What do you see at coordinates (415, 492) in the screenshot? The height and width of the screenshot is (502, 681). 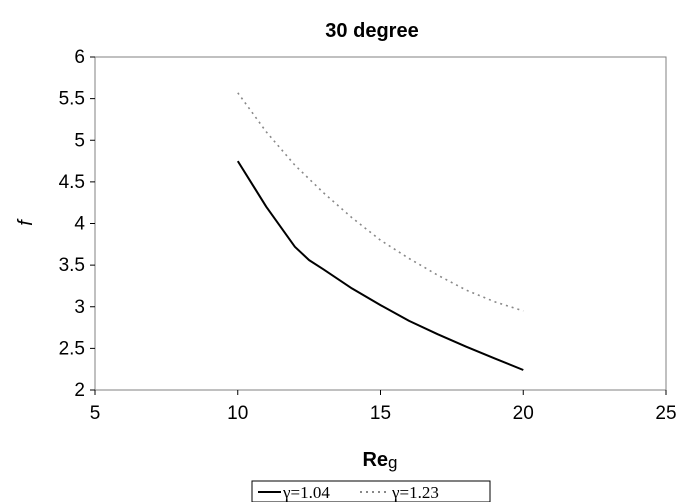 I see `legend-label-series-2: γ=1.23` at bounding box center [415, 492].